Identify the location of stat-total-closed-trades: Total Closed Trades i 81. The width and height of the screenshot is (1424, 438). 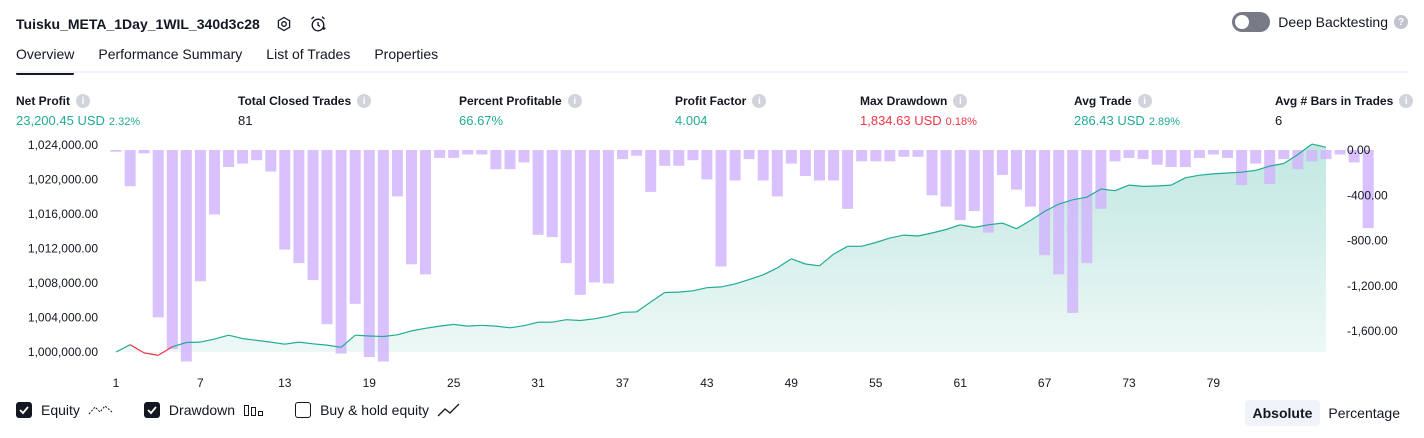
(305, 111).